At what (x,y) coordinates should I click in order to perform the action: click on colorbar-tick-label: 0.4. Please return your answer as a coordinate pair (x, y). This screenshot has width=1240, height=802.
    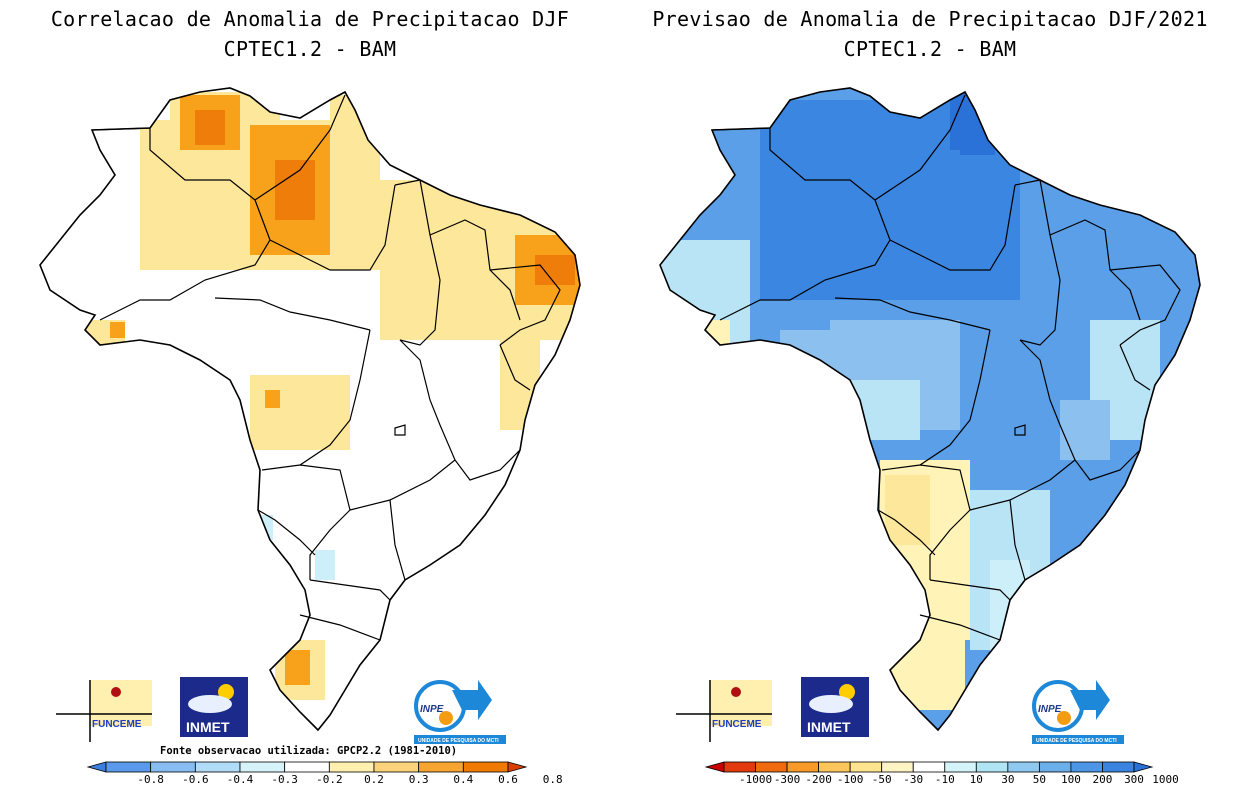
    Looking at the image, I should click on (463, 779).